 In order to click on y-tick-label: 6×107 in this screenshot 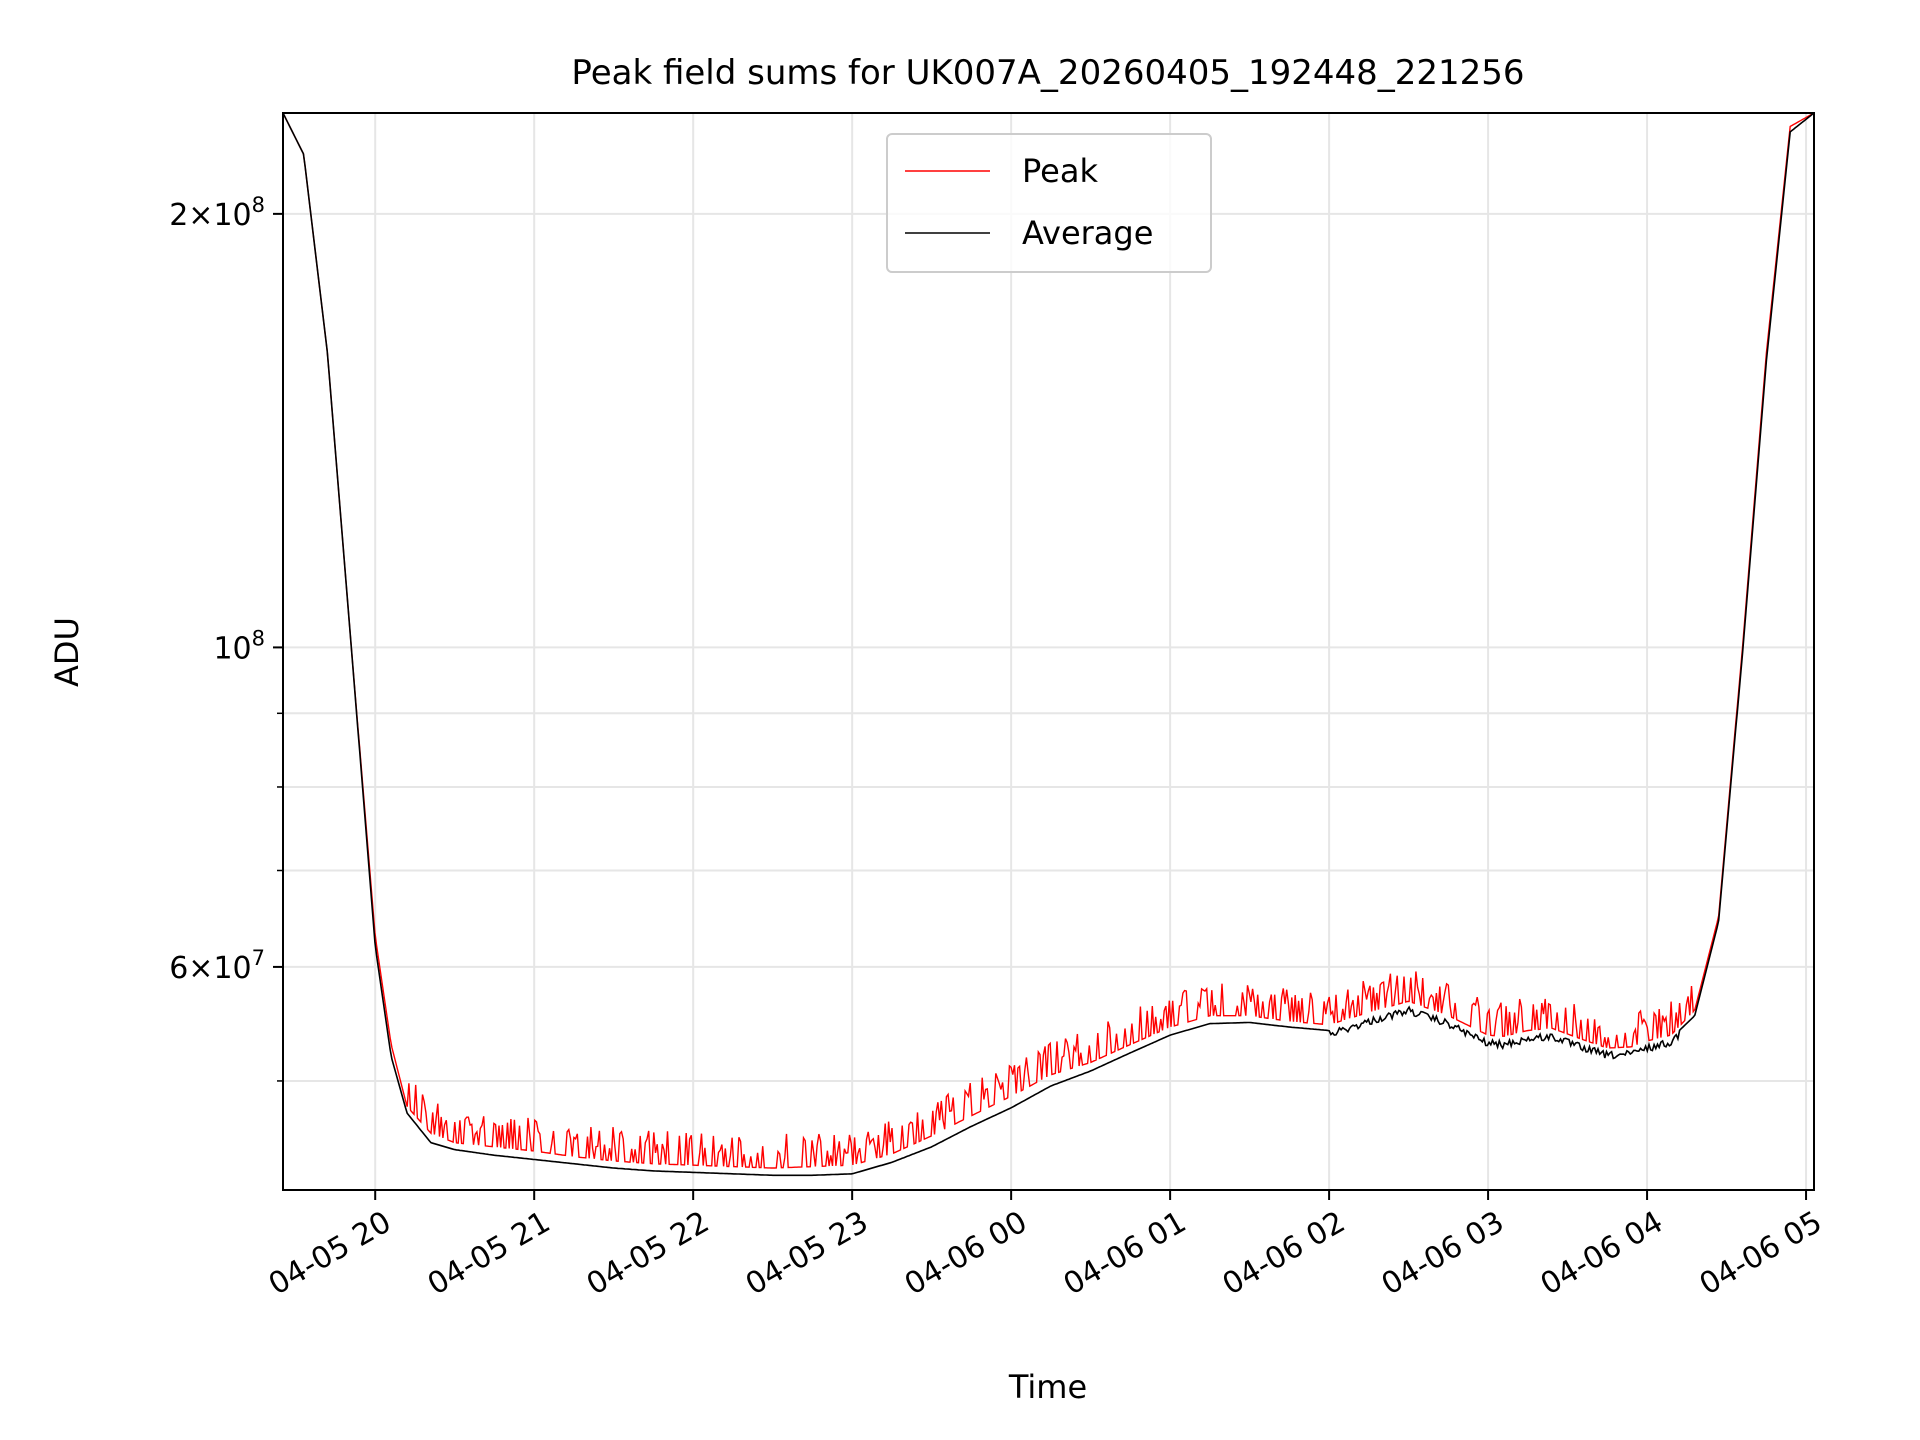, I will do `click(217, 966)`.